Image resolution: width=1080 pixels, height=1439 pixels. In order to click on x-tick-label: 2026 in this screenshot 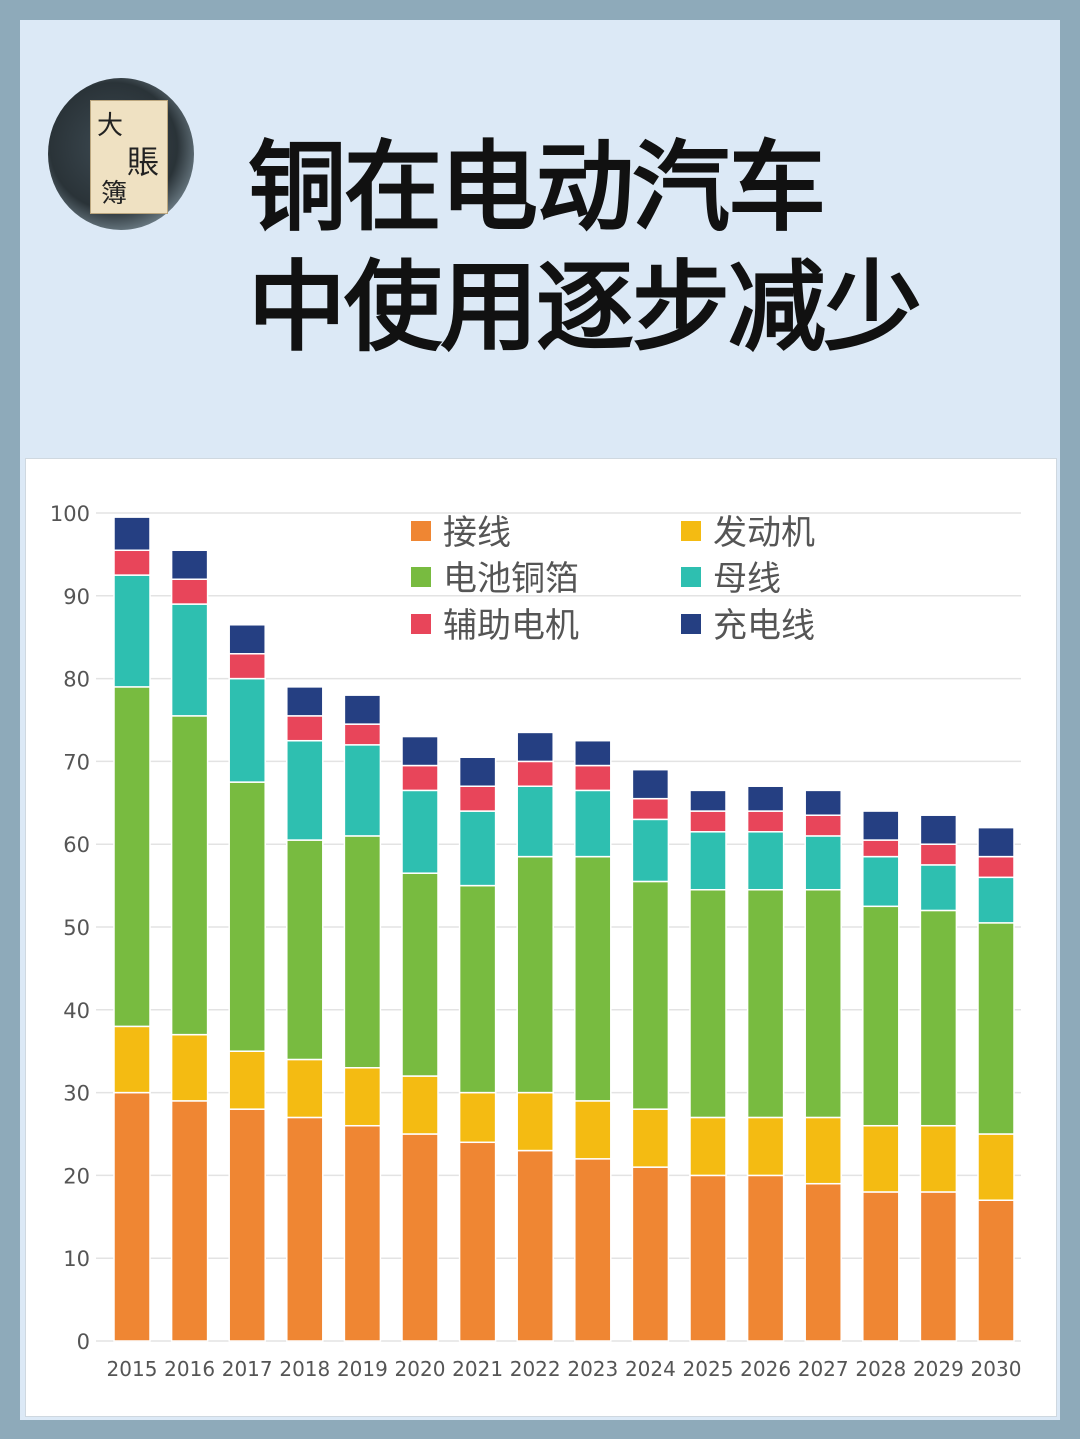, I will do `click(765, 1369)`.